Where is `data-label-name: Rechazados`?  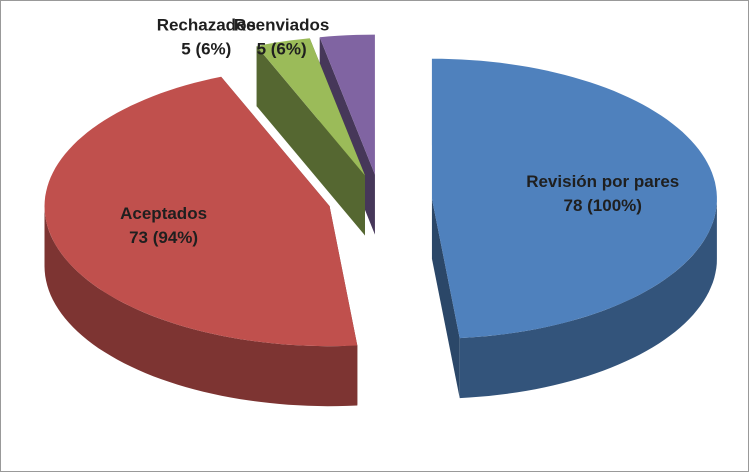
data-label-name: Rechazados is located at coordinates (206, 24).